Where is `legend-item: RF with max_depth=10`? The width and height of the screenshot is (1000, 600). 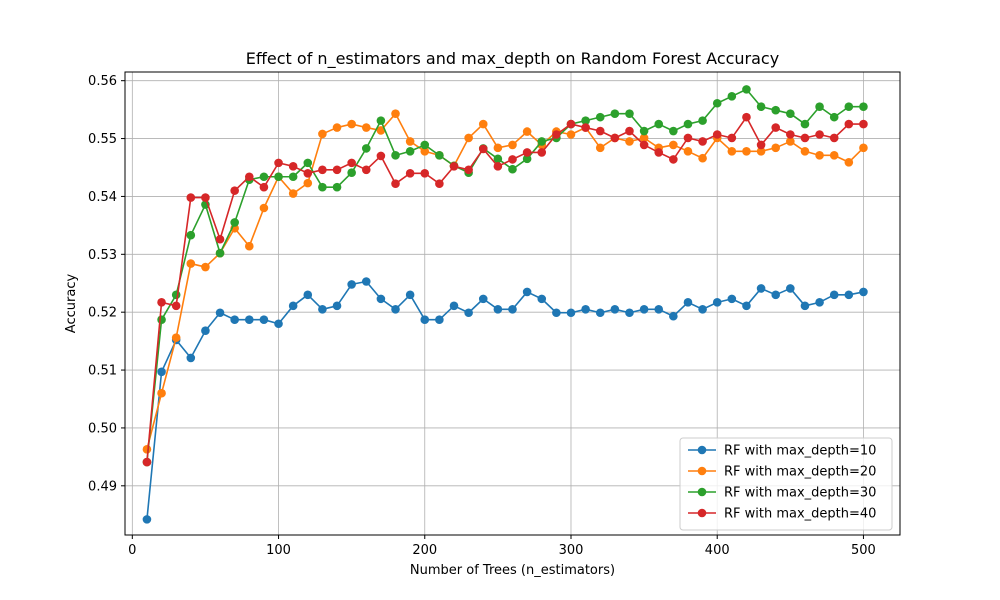 legend-item: RF with max_depth=10 is located at coordinates (782, 451).